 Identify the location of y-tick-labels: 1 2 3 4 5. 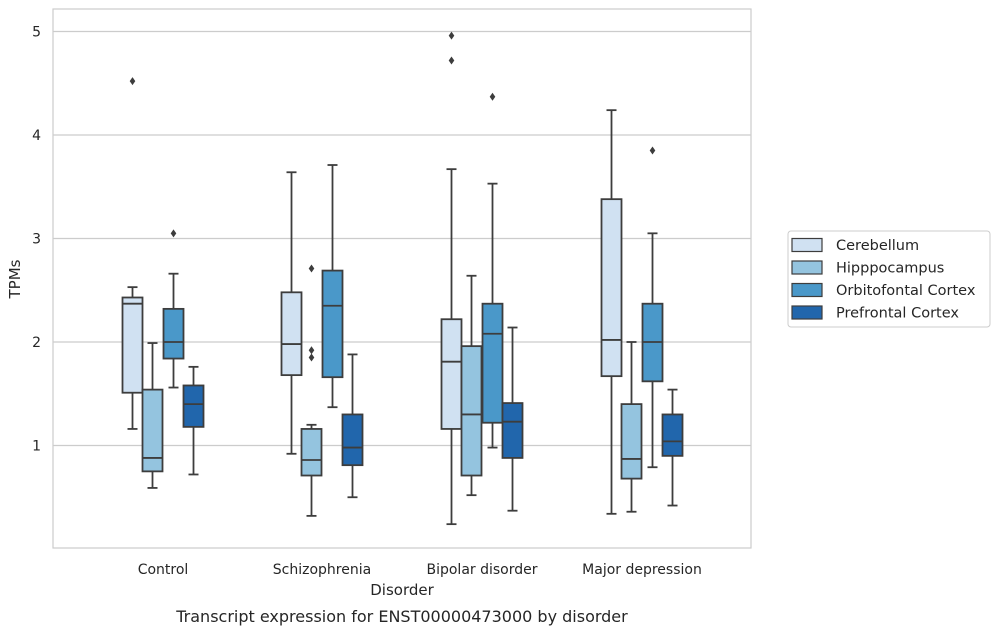
(36, 240).